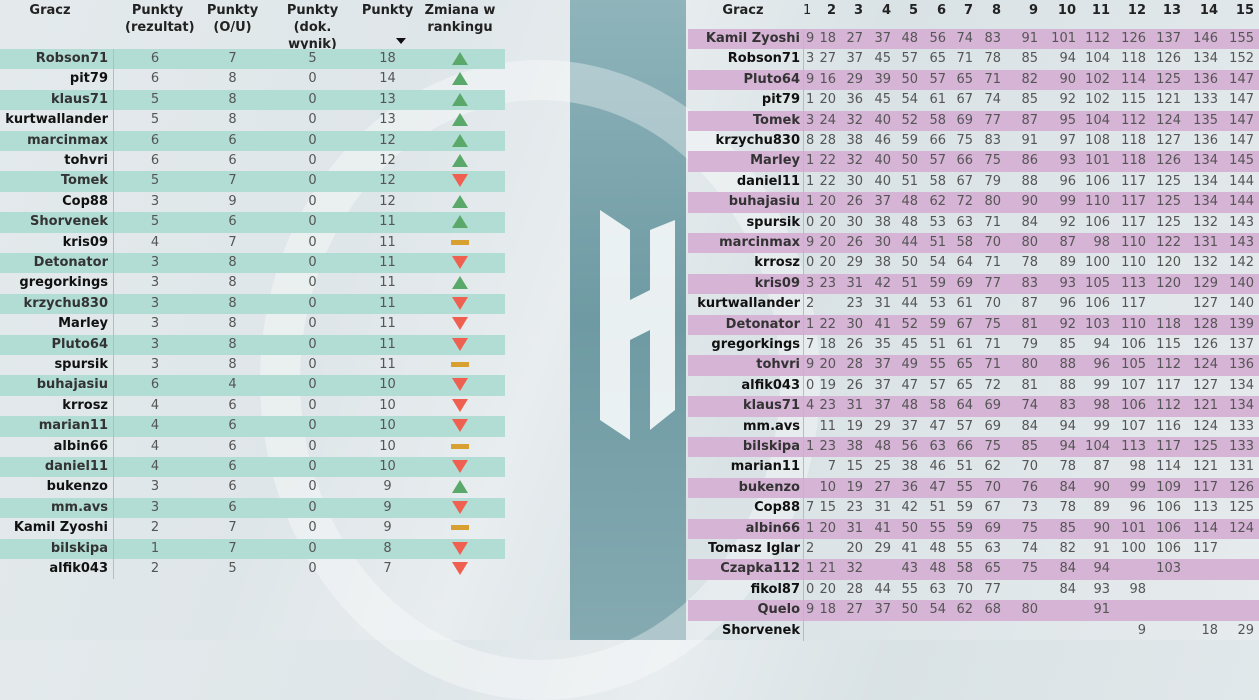  What do you see at coordinates (909, 344) in the screenshot?
I see `round-5-cell: 45` at bounding box center [909, 344].